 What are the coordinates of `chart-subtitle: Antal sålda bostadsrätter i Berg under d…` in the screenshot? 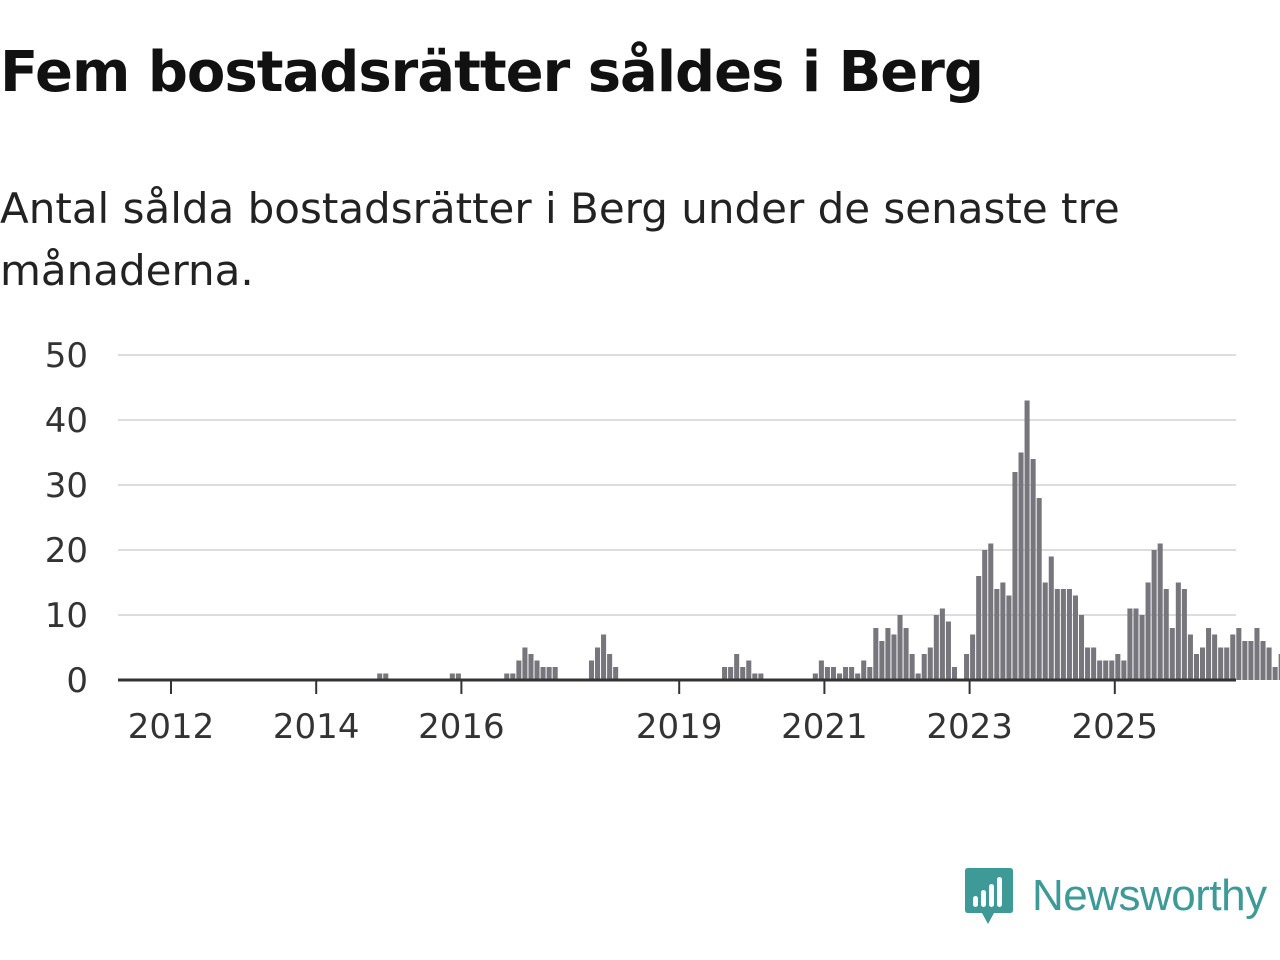 It's located at (560, 239).